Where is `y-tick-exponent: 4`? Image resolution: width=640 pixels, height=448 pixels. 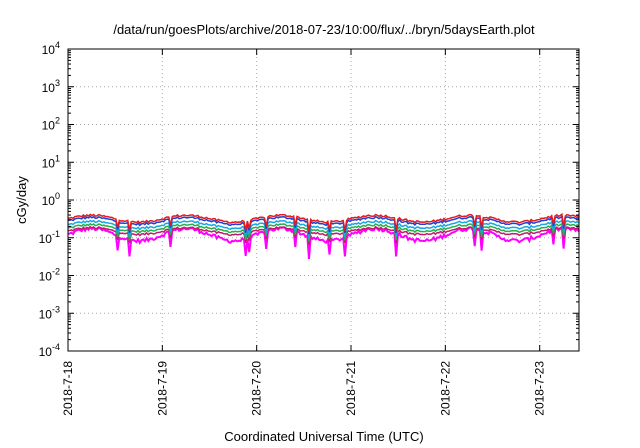 y-tick-exponent: 4 is located at coordinates (57, 45).